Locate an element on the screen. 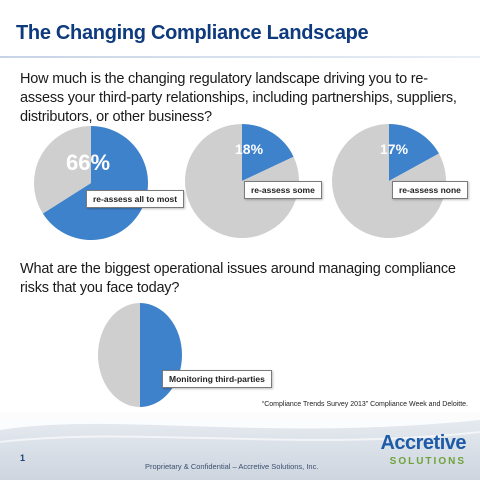 The image size is (480, 480). footer-band is located at coordinates (240, 446).